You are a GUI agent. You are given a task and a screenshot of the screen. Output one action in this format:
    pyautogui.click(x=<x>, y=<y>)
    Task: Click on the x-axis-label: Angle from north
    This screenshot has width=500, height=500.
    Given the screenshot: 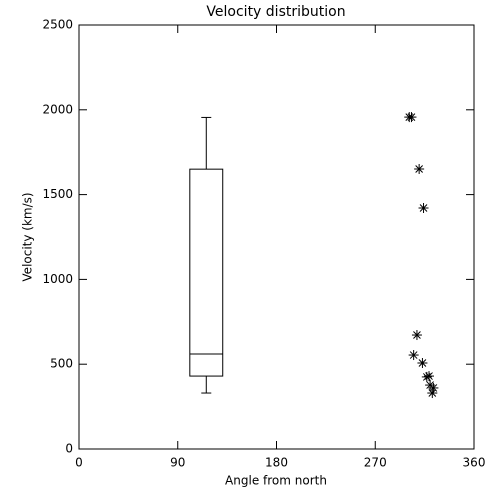 What is the action you would take?
    pyautogui.click(x=276, y=481)
    